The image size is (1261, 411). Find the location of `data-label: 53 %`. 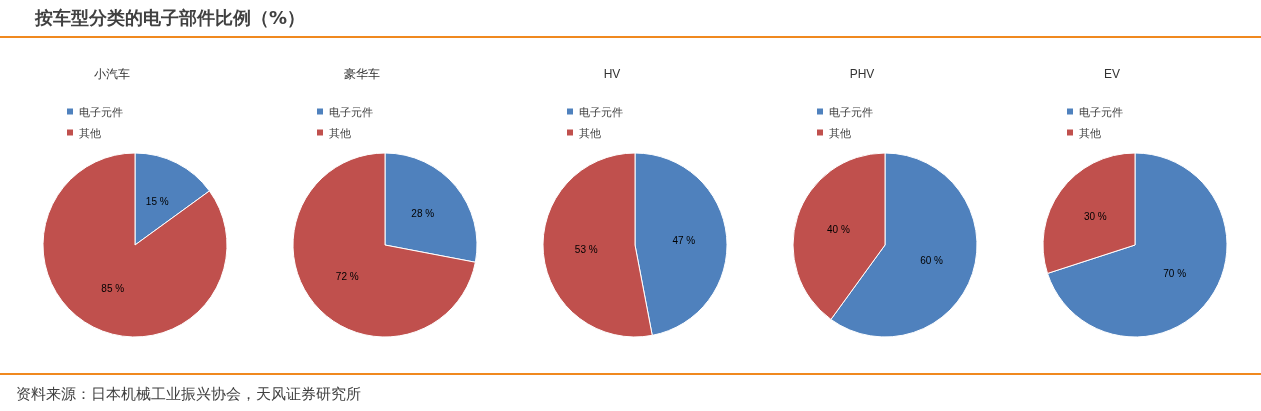

data-label: 53 % is located at coordinates (586, 250).